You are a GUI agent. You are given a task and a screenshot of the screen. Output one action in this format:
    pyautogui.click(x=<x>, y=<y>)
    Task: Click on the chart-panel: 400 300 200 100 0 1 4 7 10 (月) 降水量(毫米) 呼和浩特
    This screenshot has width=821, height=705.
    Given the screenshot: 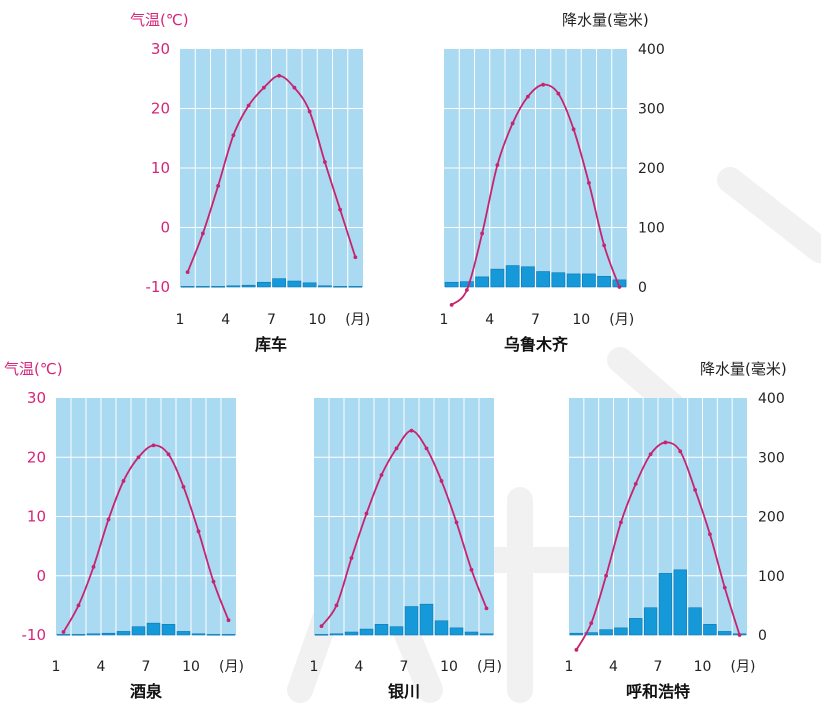 What is the action you would take?
    pyautogui.click(x=676, y=530)
    